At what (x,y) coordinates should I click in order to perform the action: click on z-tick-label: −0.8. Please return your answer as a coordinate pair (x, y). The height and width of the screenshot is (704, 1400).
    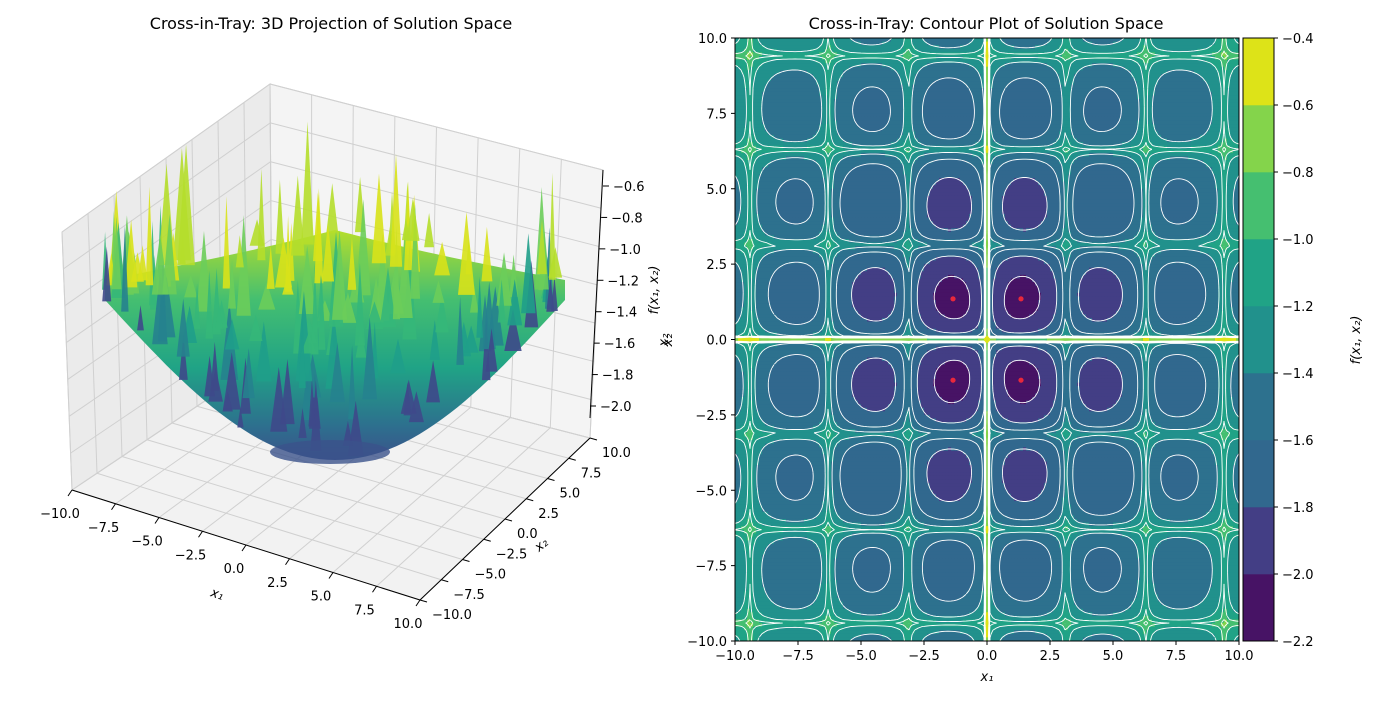
    Looking at the image, I should click on (627, 218).